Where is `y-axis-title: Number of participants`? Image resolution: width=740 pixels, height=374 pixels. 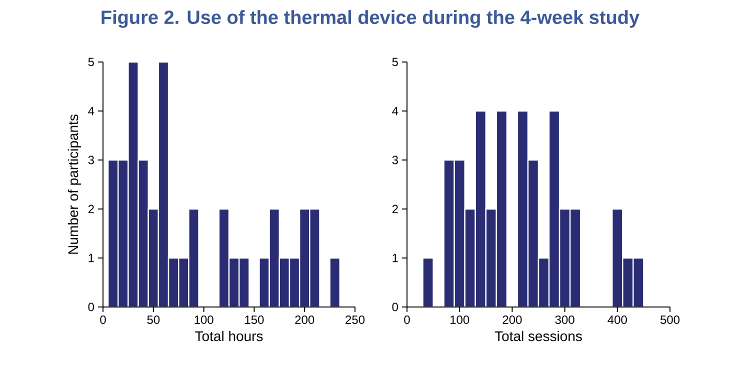 y-axis-title: Number of participants is located at coordinates (74, 184).